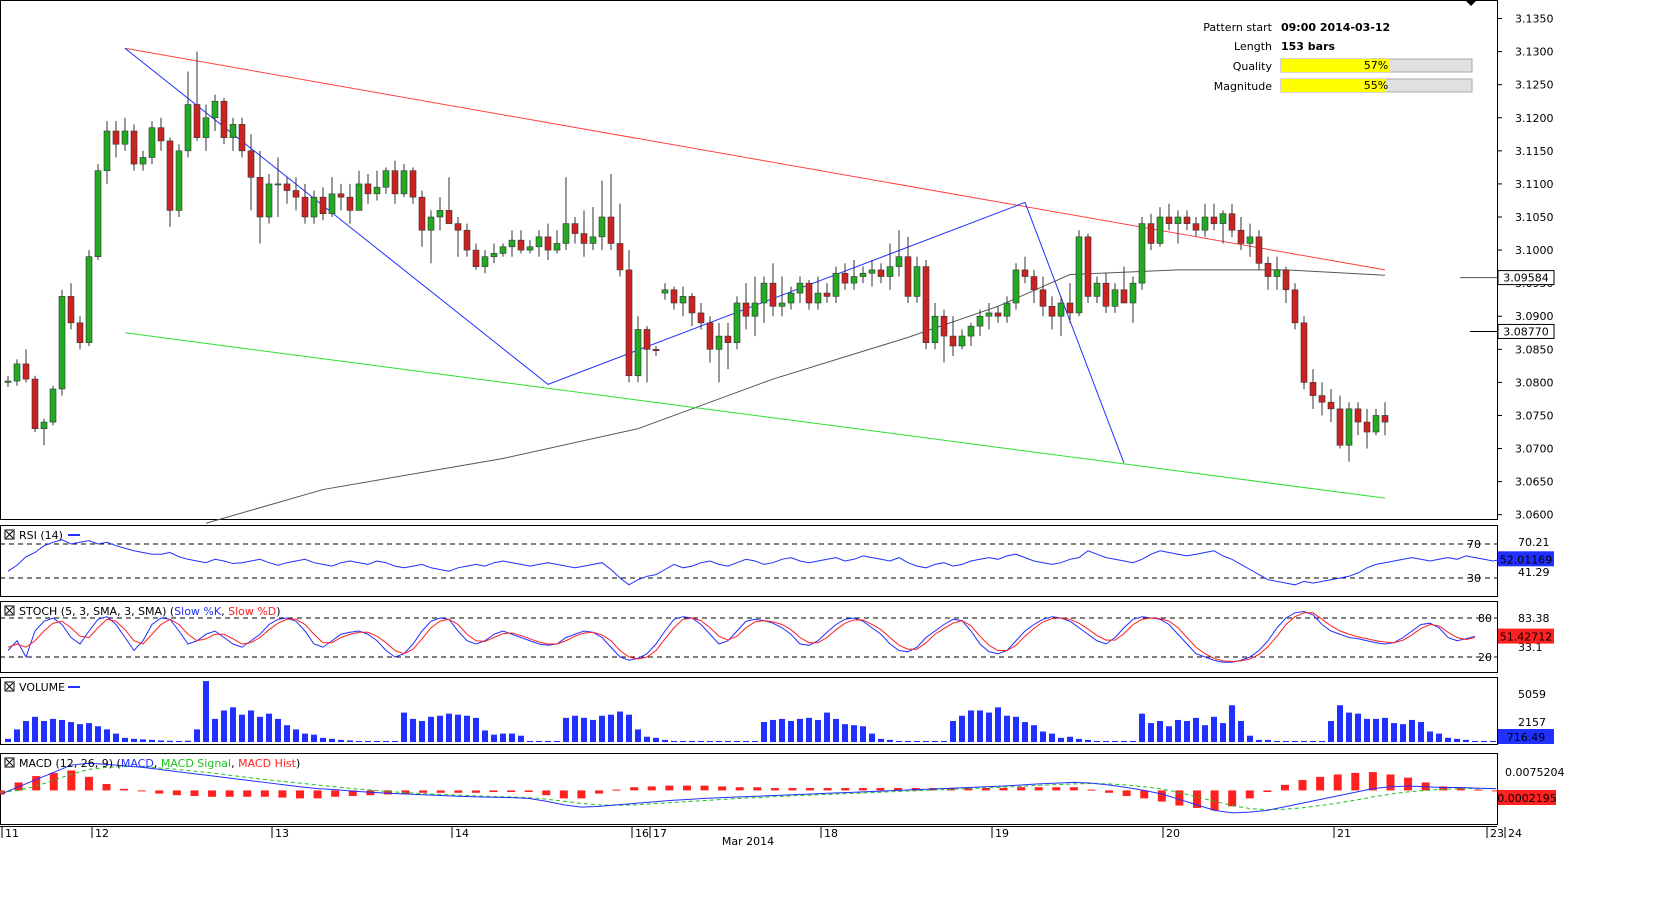 The image size is (1655, 897). I want to click on price-tick-label: 3.0600, so click(1534, 515).